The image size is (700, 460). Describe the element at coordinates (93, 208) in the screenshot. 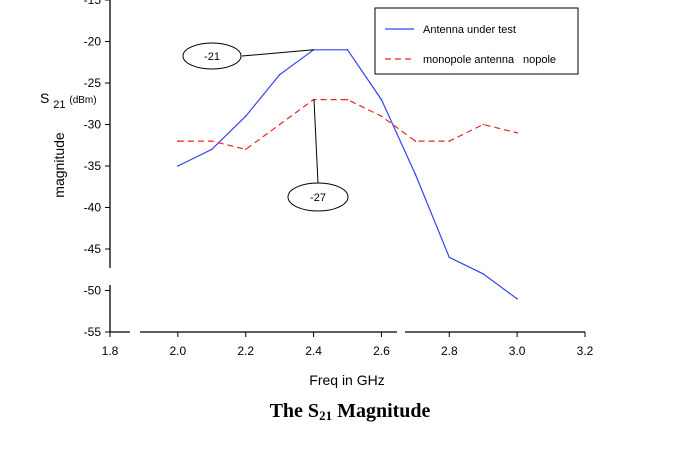

I see `y-tick-label: -40` at that location.